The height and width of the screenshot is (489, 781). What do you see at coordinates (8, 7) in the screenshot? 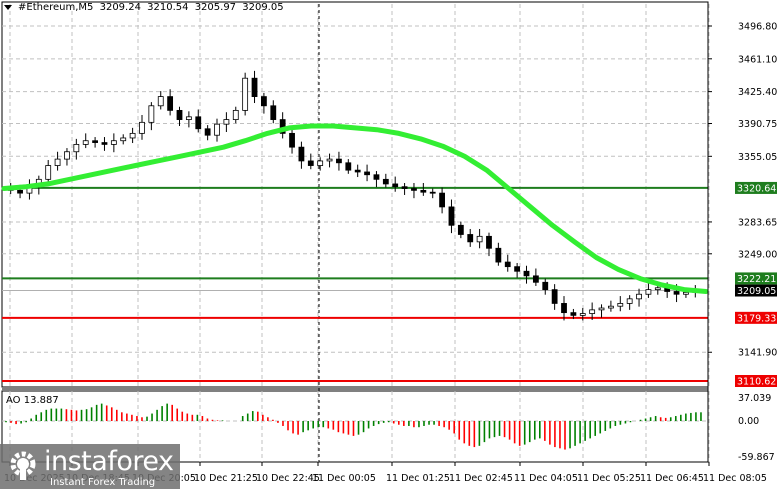
I see `dropdown-triangle-icon` at bounding box center [8, 7].